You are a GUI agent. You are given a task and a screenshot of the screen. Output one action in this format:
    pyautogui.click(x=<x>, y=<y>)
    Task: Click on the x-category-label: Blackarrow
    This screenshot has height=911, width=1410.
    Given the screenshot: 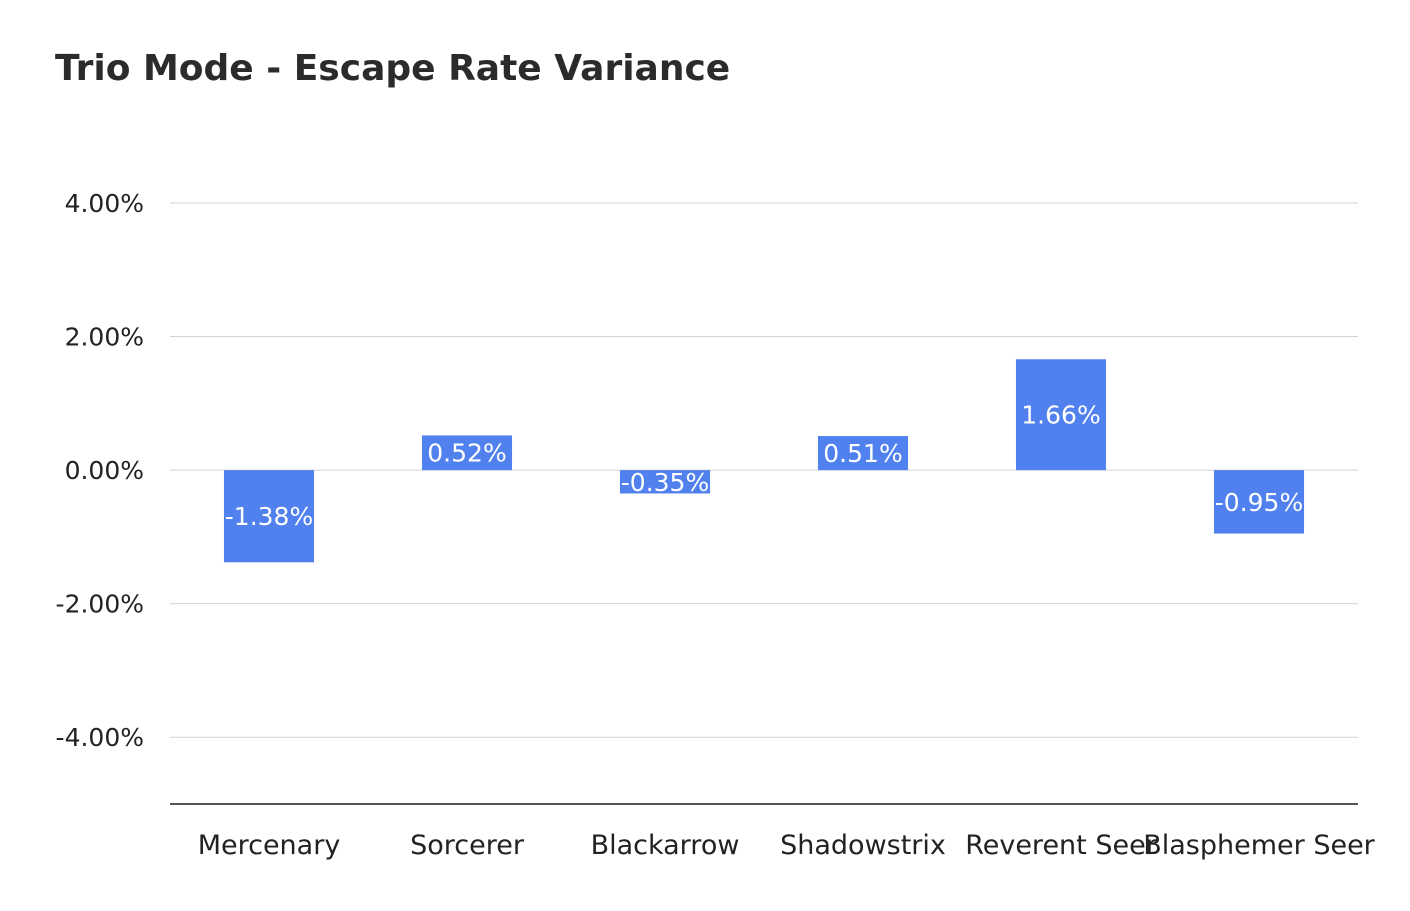 What is the action you would take?
    pyautogui.click(x=665, y=845)
    